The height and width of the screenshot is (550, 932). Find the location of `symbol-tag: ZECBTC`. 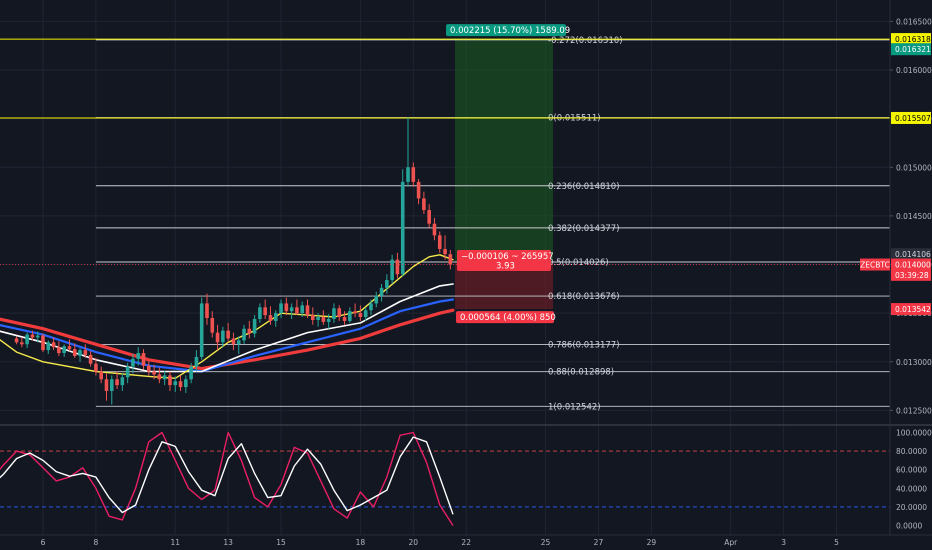

symbol-tag: ZECBTC is located at coordinates (875, 265).